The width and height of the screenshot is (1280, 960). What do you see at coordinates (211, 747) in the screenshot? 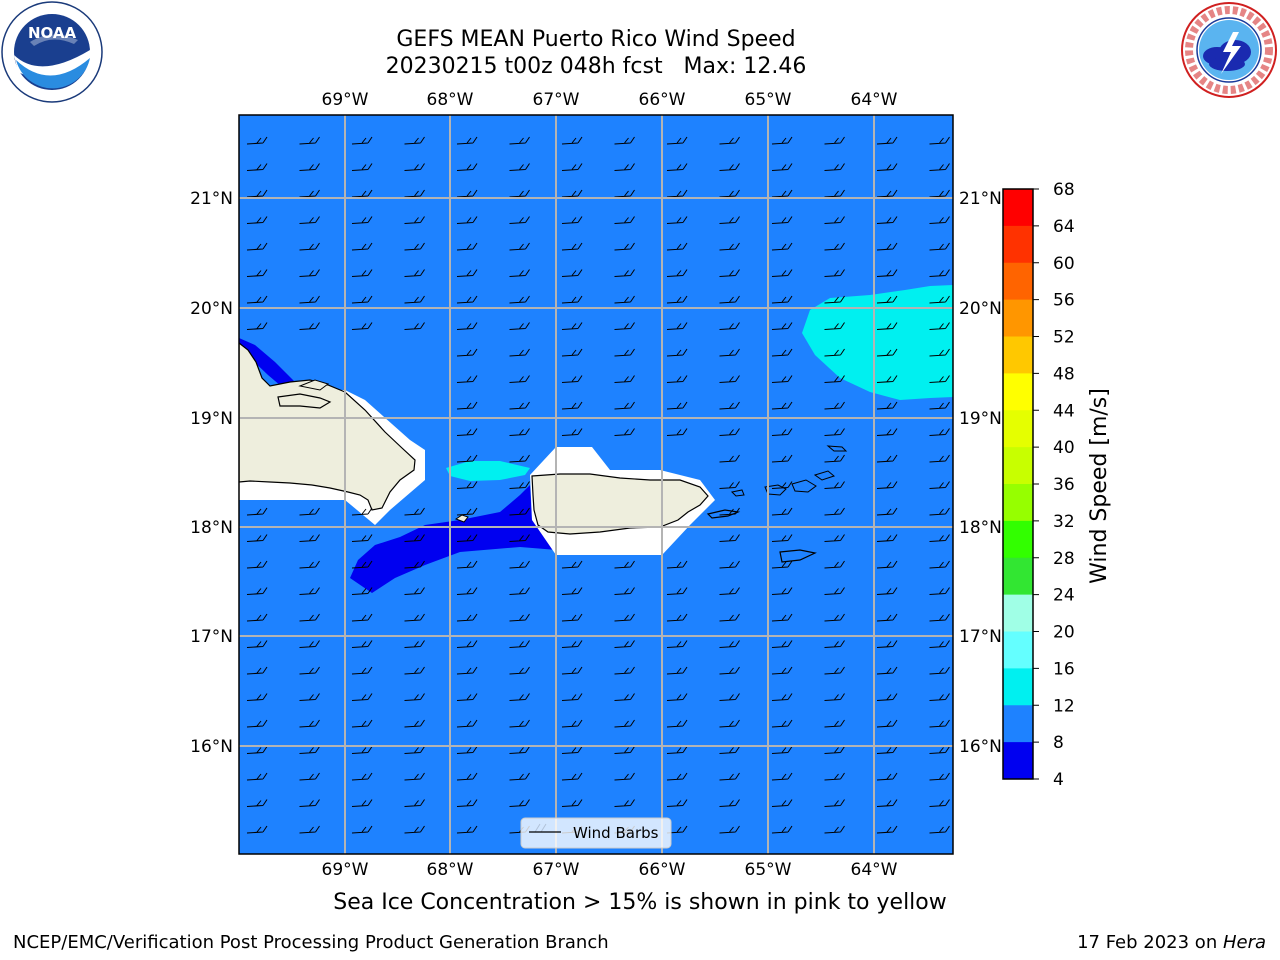
I see `lat-label-left: 16°N` at bounding box center [211, 747].